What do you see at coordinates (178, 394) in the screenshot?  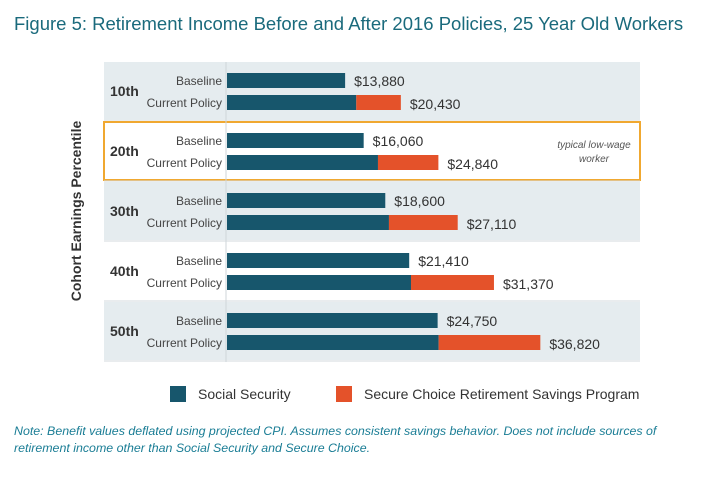 I see `legend-swatch-social-security` at bounding box center [178, 394].